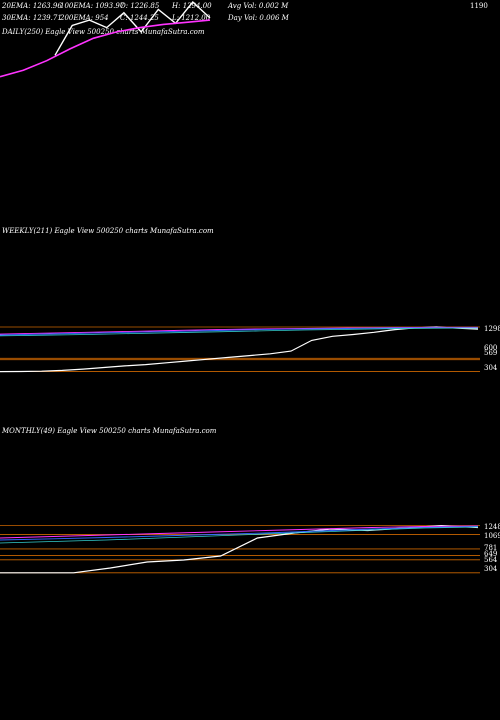 The image size is (500, 720). Describe the element at coordinates (492, 329) in the screenshot. I see `panel-weekly-axis-1298: 1298` at that location.